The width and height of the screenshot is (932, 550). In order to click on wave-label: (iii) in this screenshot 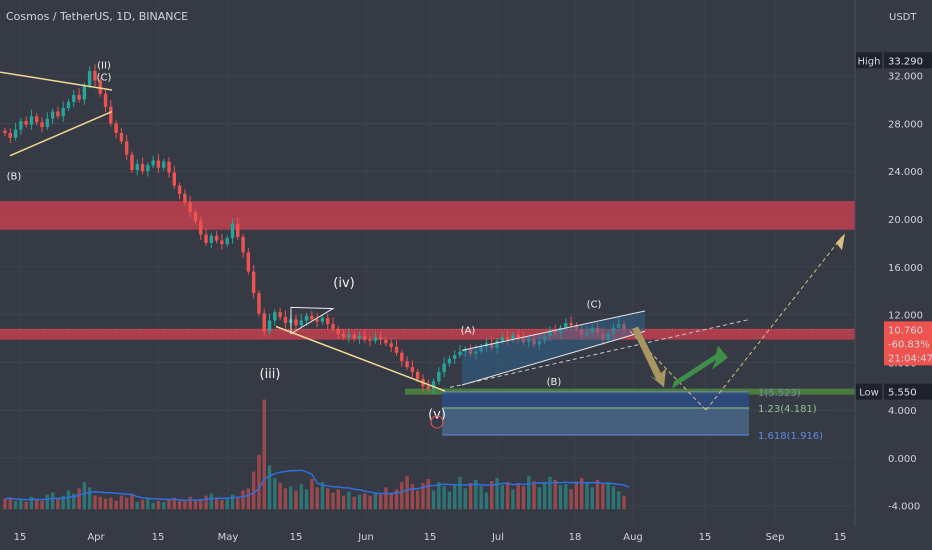, I will do `click(270, 374)`.